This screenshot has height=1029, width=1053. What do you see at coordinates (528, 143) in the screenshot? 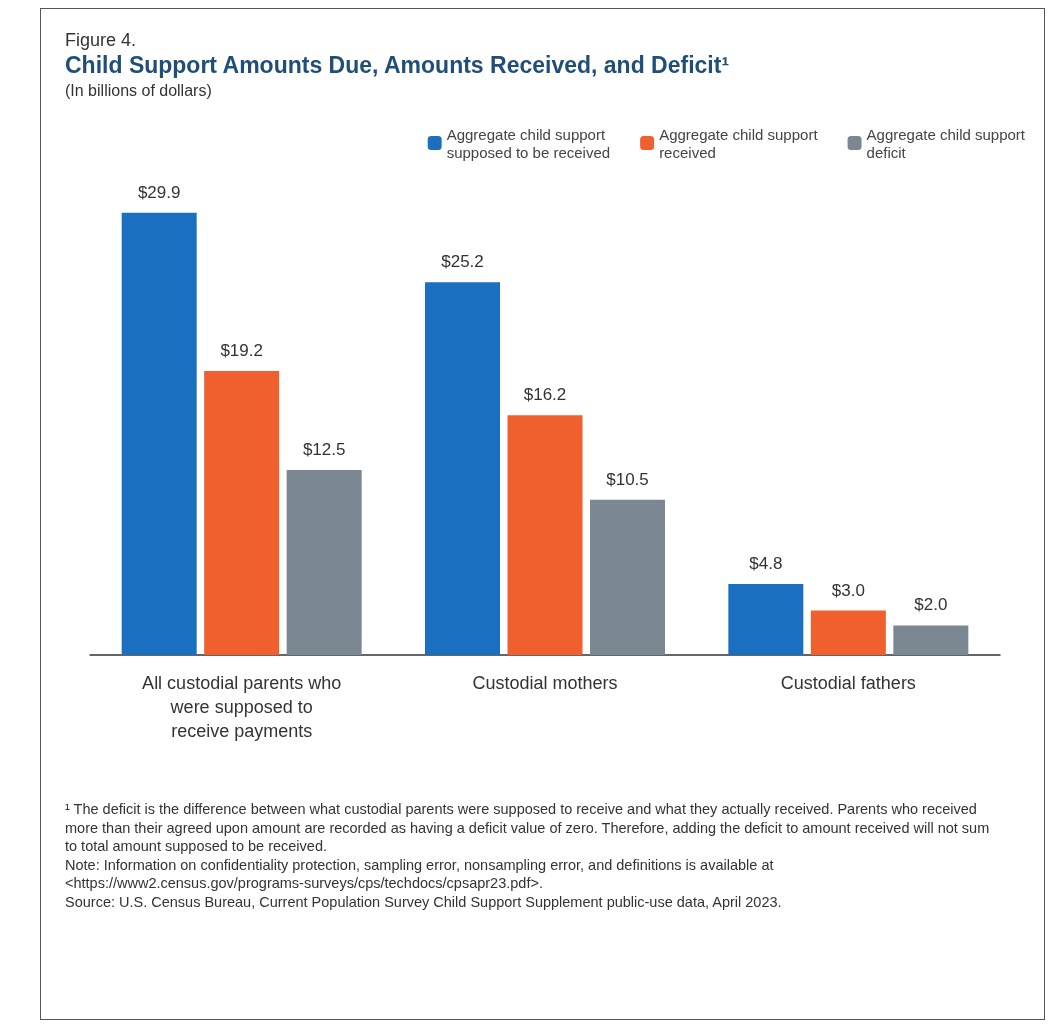
I see `legend-label: Aggregate child support supposed to be received` at bounding box center [528, 143].